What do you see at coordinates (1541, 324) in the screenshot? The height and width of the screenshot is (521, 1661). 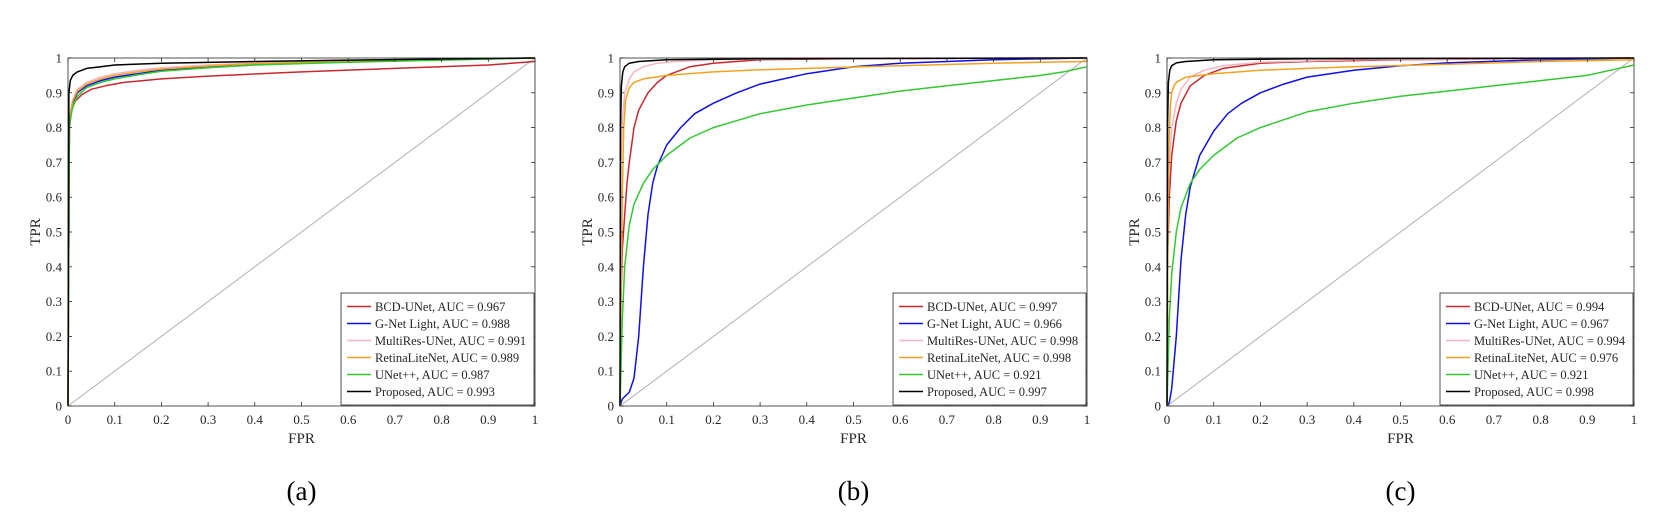 I see `legend-entry: G-Net Light, AUC = 0.967` at bounding box center [1541, 324].